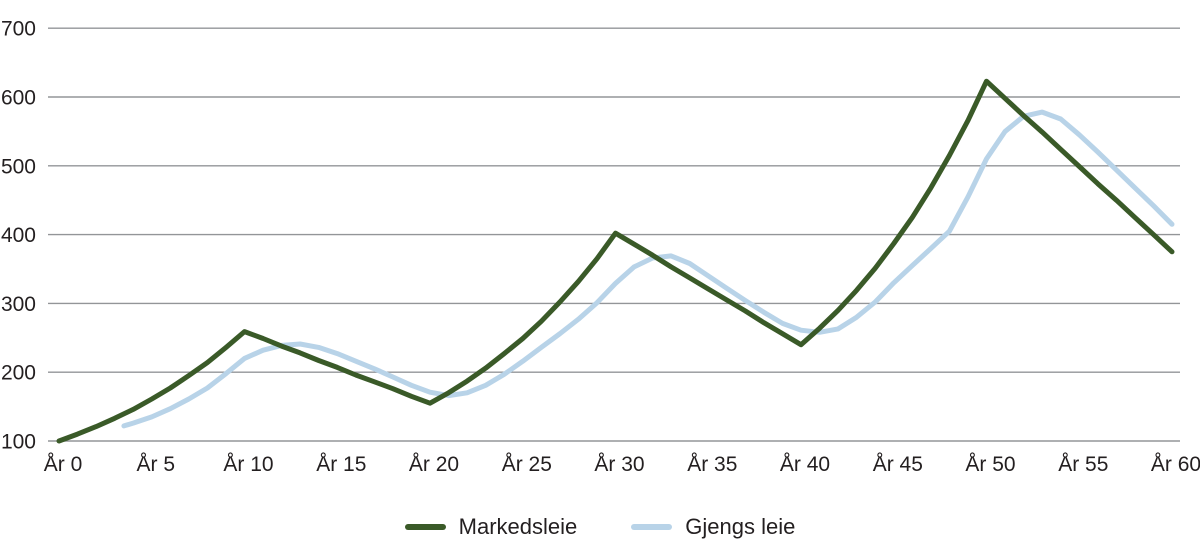 This screenshot has height=558, width=1200. What do you see at coordinates (740, 526) in the screenshot?
I see `legend-label-gjengs-leie: Gjengs leie` at bounding box center [740, 526].